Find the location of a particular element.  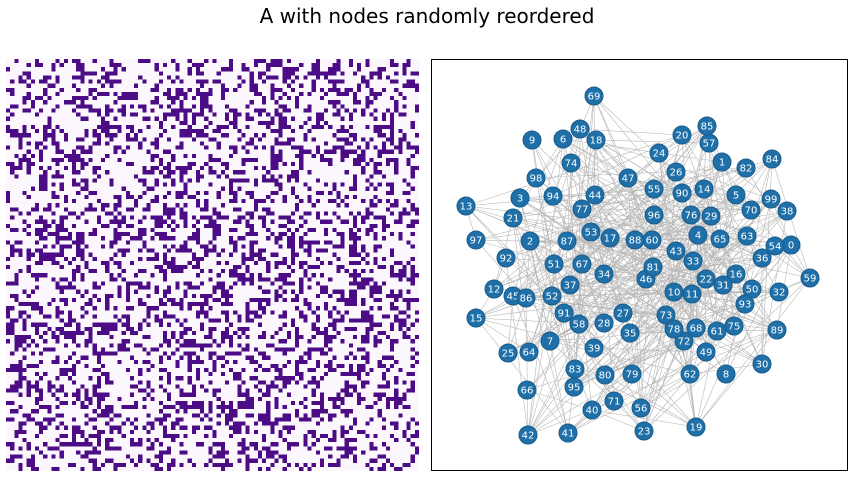

graph-node-84: 84 is located at coordinates (772, 159).